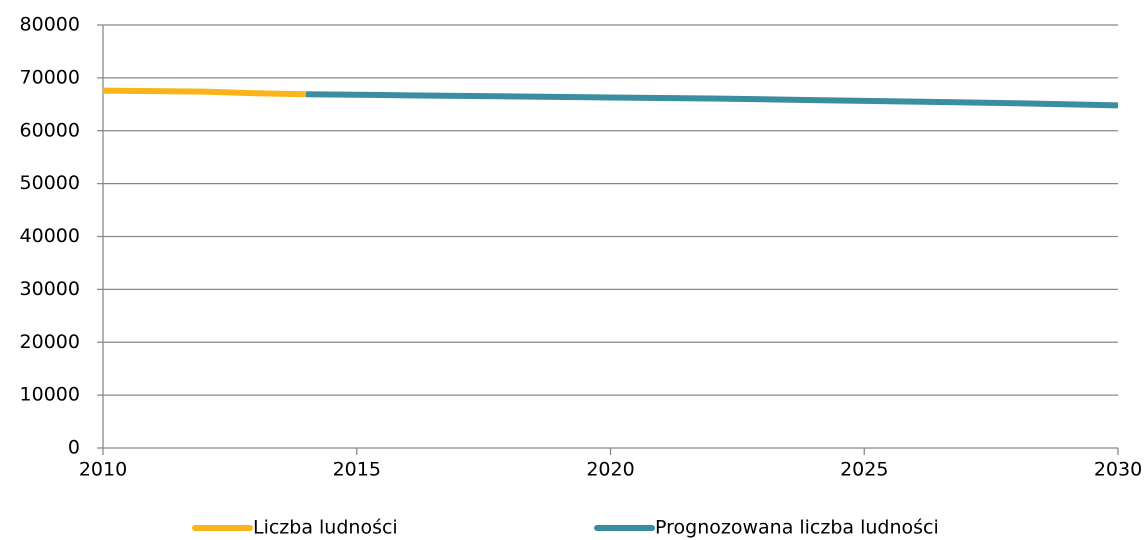  What do you see at coordinates (50, 342) in the screenshot?
I see `y-tick-label: 20000` at bounding box center [50, 342].